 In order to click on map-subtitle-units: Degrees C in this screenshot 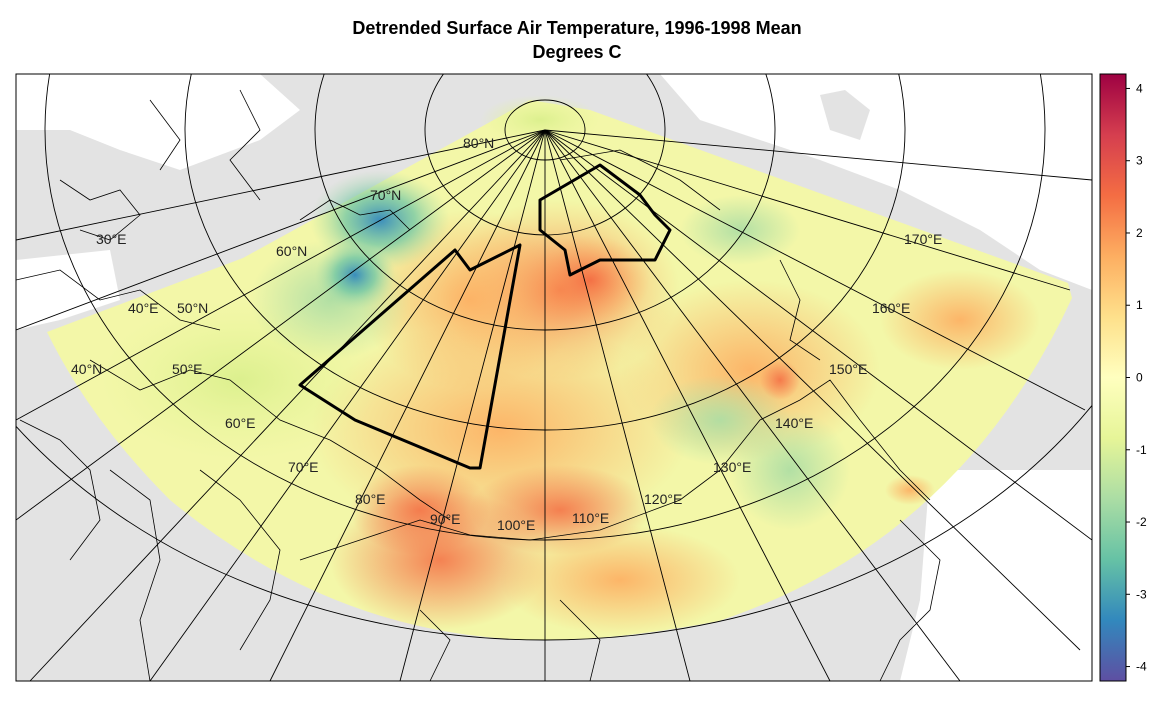, I will do `click(577, 52)`.